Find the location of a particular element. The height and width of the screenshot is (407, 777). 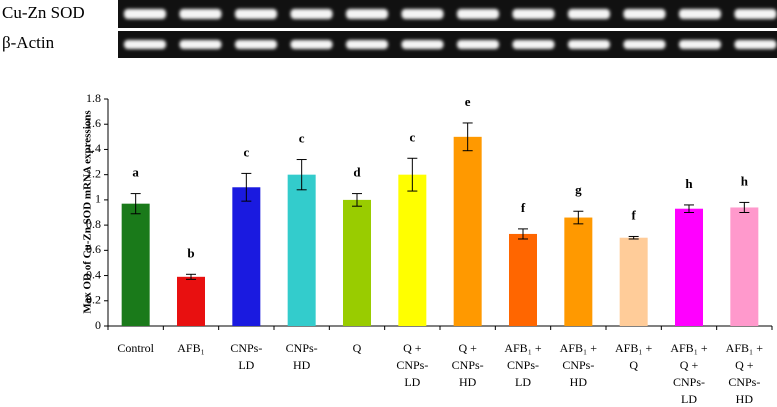

y-tick-label: 1.8 is located at coordinates (93, 98).